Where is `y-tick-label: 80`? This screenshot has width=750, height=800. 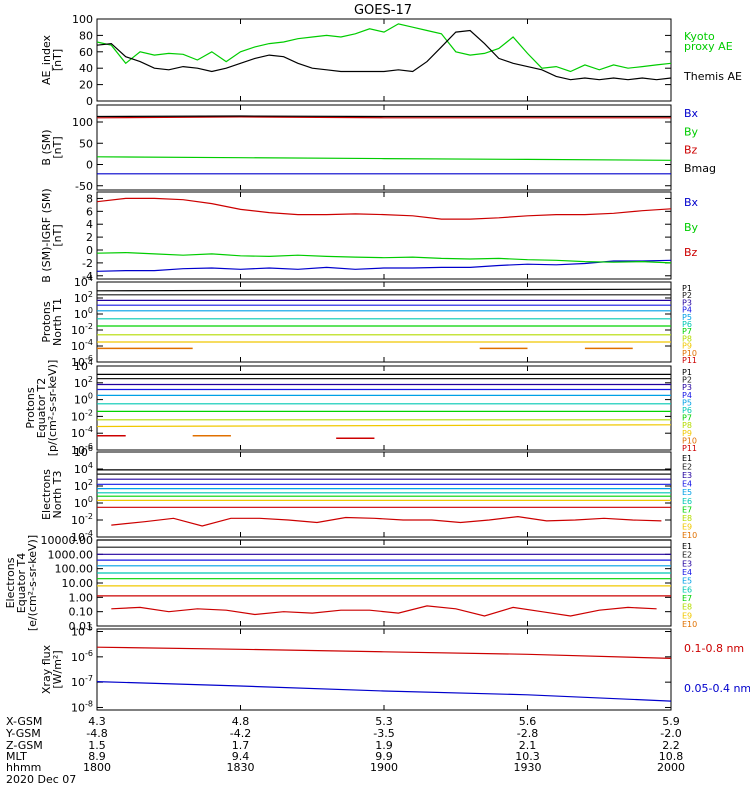
y-tick-label: 80 is located at coordinates (86, 35).